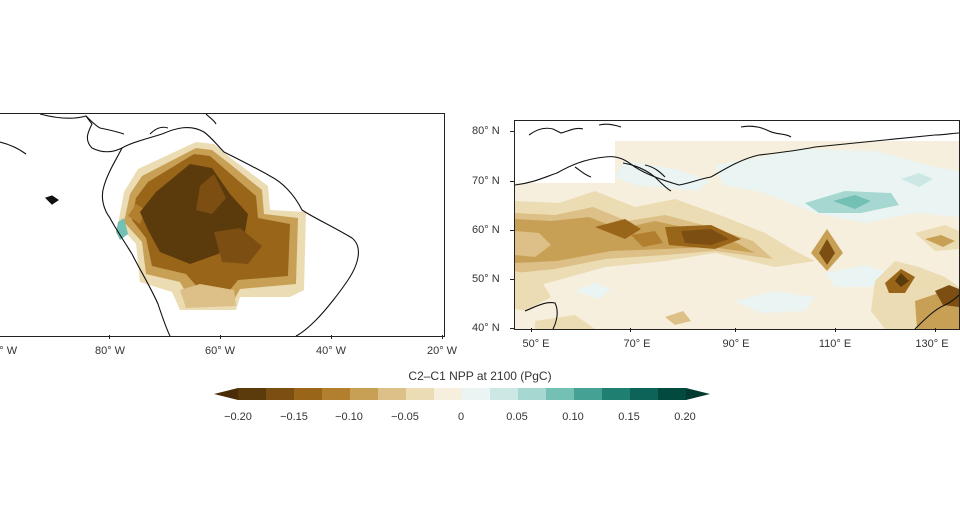  What do you see at coordinates (405, 417) in the screenshot?
I see `colorbar-tick-label: −0.05` at bounding box center [405, 417].